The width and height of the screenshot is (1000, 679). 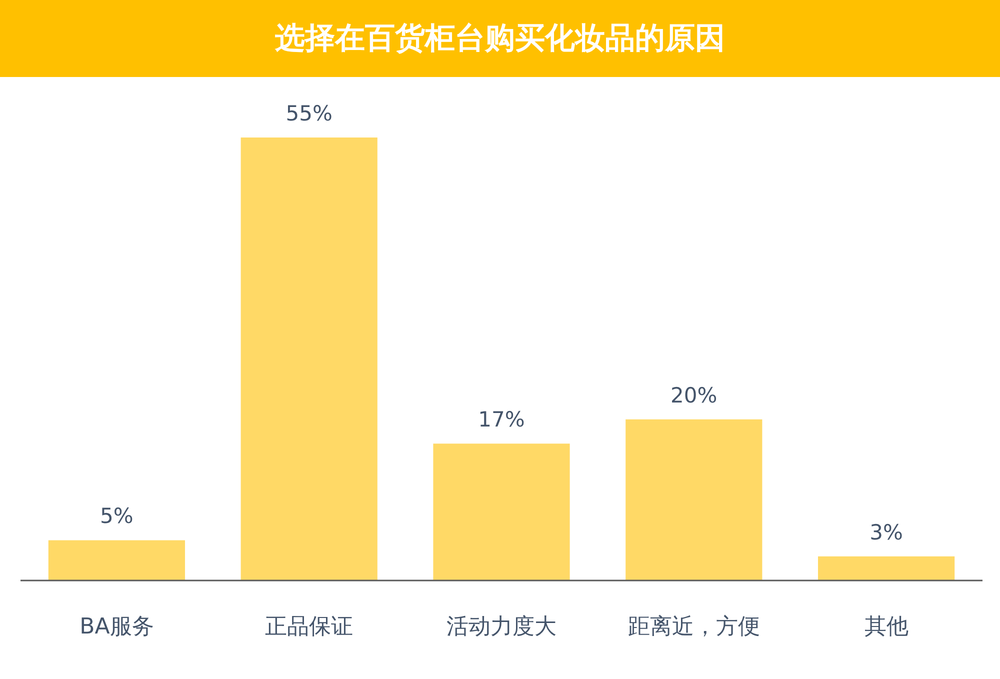 What do you see at coordinates (117, 627) in the screenshot?
I see `x-tick-label: BA服务` at bounding box center [117, 627].